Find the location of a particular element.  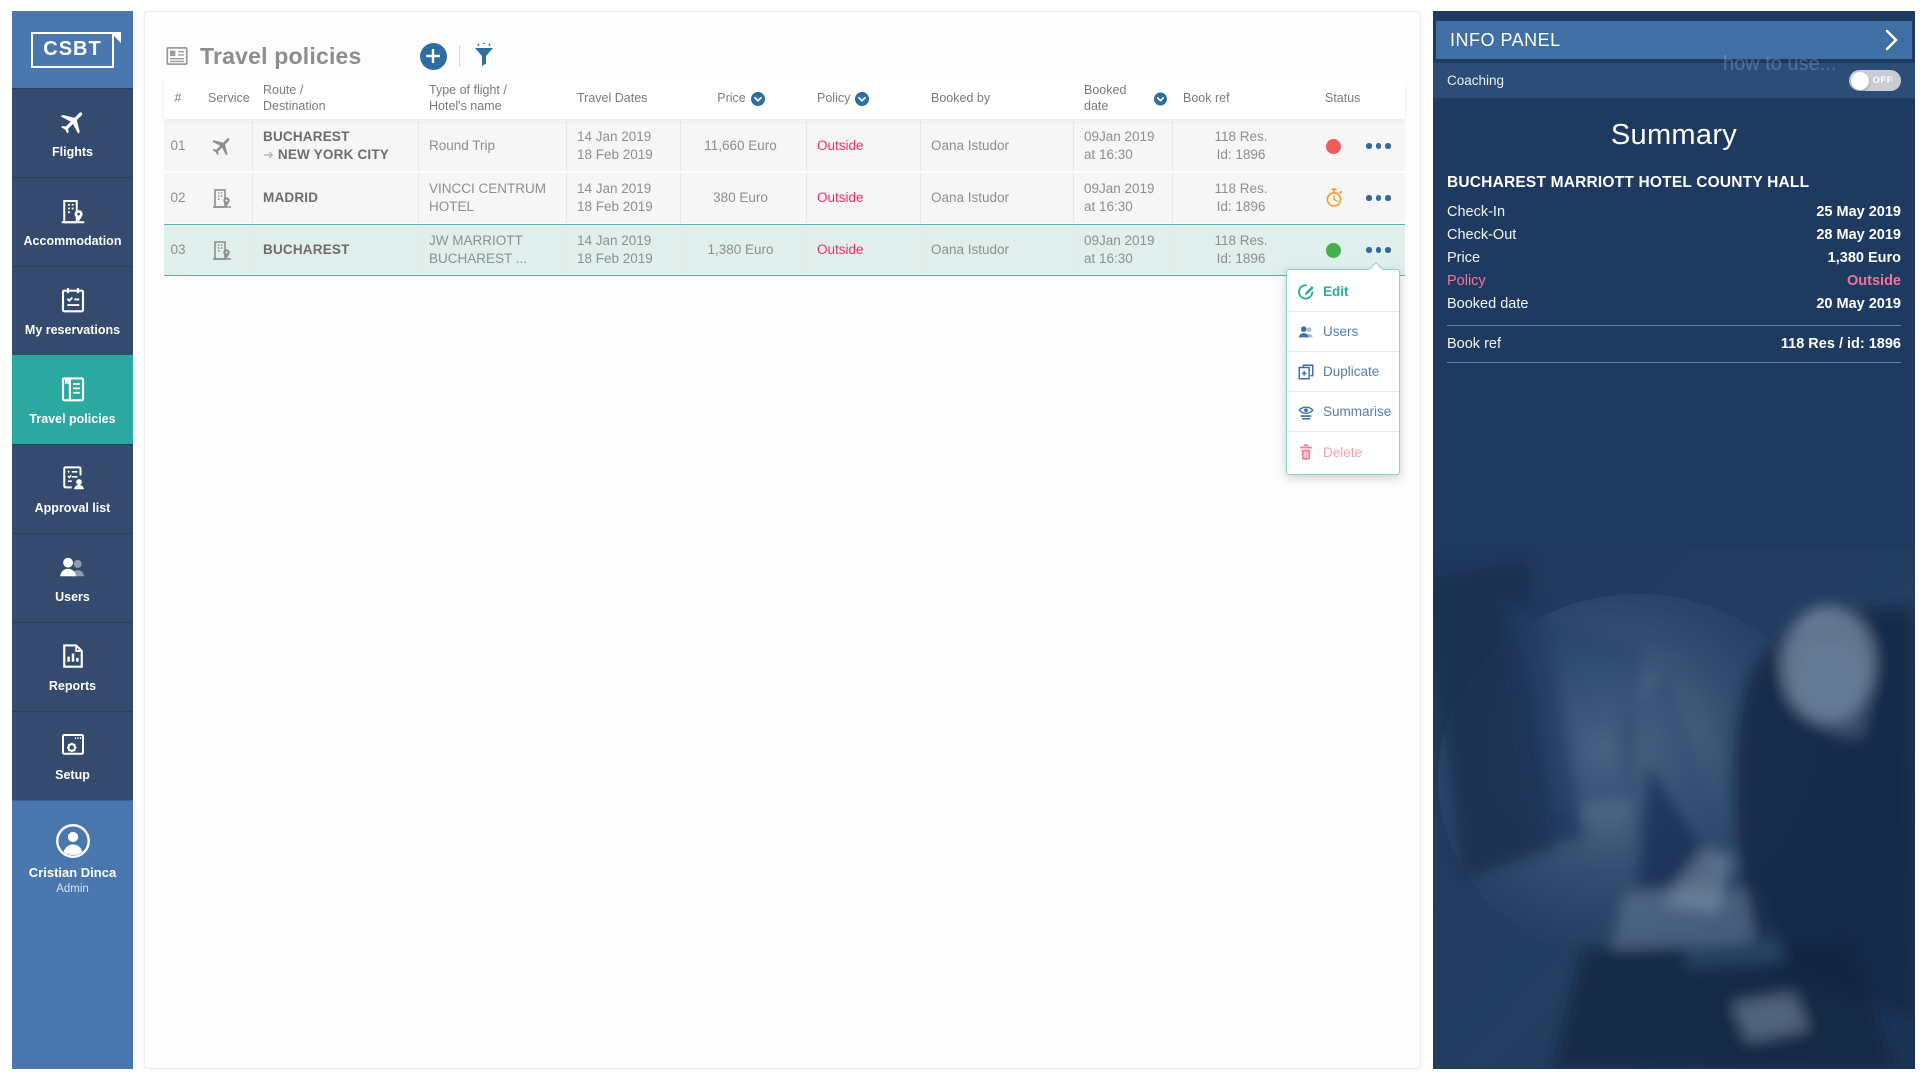

sidebar-item-travel-policies: Travel policies is located at coordinates (72, 399).